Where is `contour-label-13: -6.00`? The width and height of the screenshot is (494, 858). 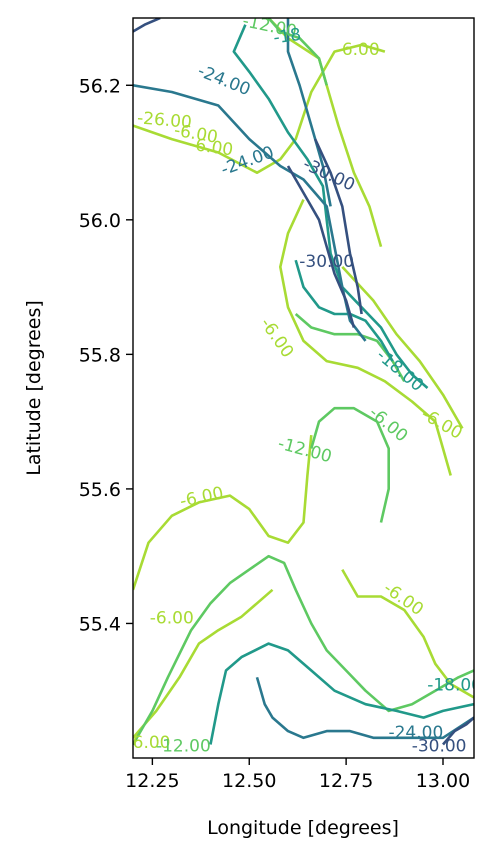
contour-label-13: -6.00 is located at coordinates (388, 425).